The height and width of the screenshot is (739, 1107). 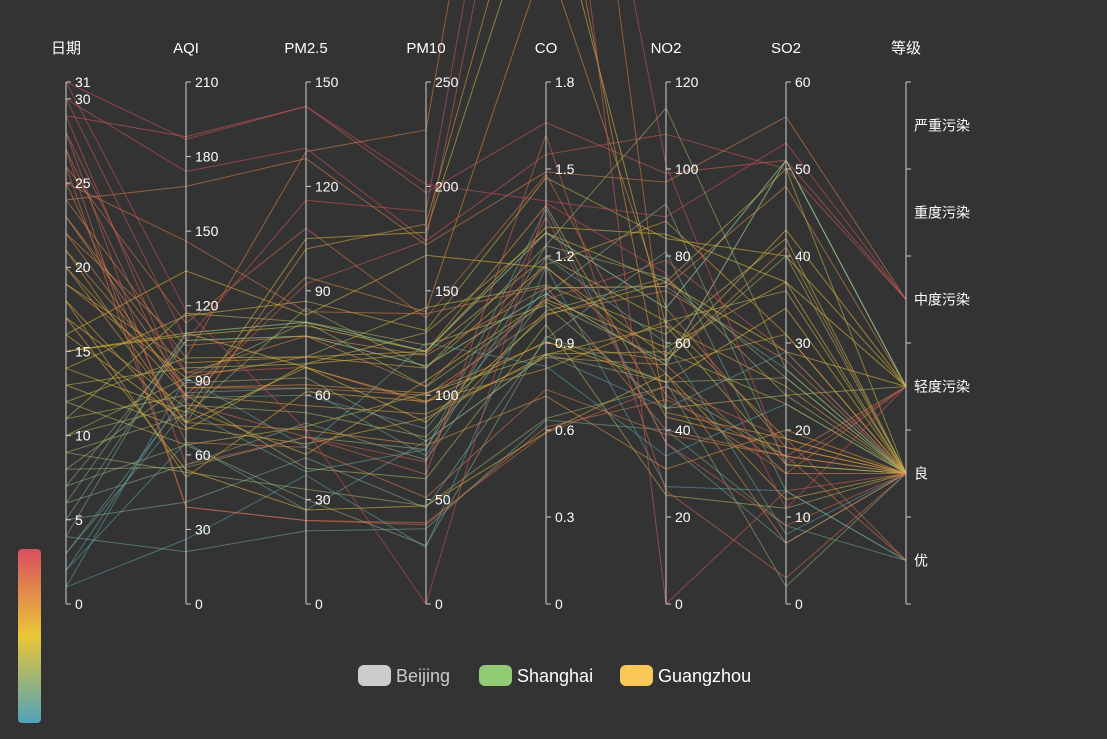 I want to click on legend-label: Shanghai, so click(x=555, y=676).